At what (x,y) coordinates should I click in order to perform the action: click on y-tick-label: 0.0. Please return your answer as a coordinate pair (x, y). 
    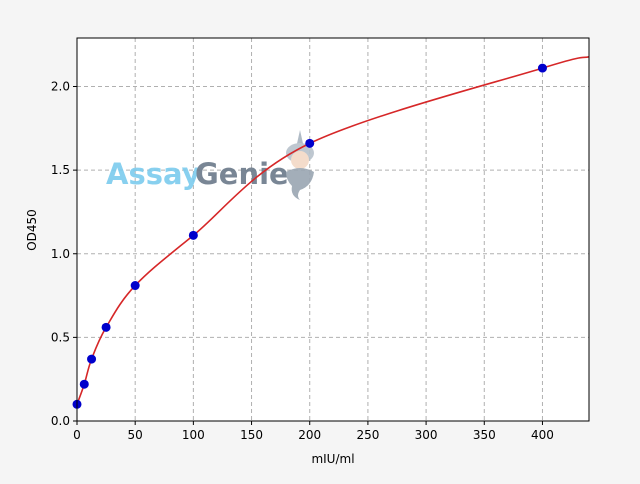
    Looking at the image, I should click on (60, 421).